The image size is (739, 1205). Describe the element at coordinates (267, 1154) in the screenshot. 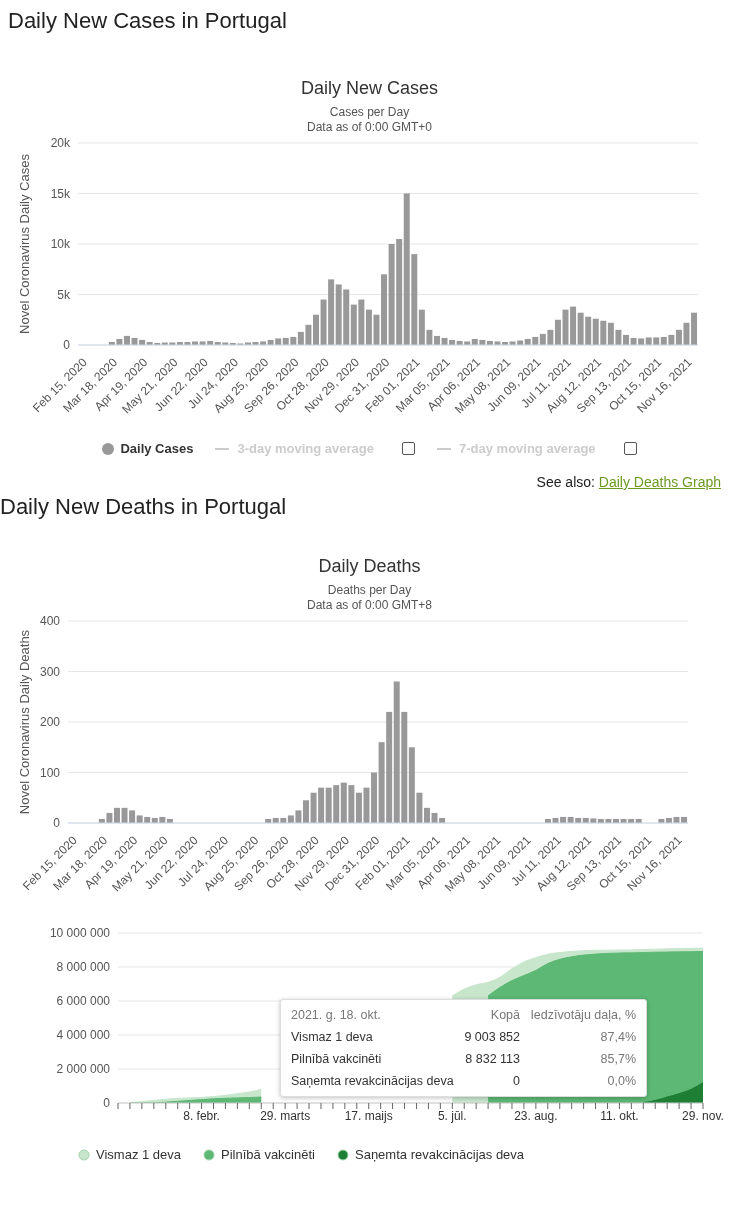

I see `legend-label: Pilnībā vakcinēti` at that location.